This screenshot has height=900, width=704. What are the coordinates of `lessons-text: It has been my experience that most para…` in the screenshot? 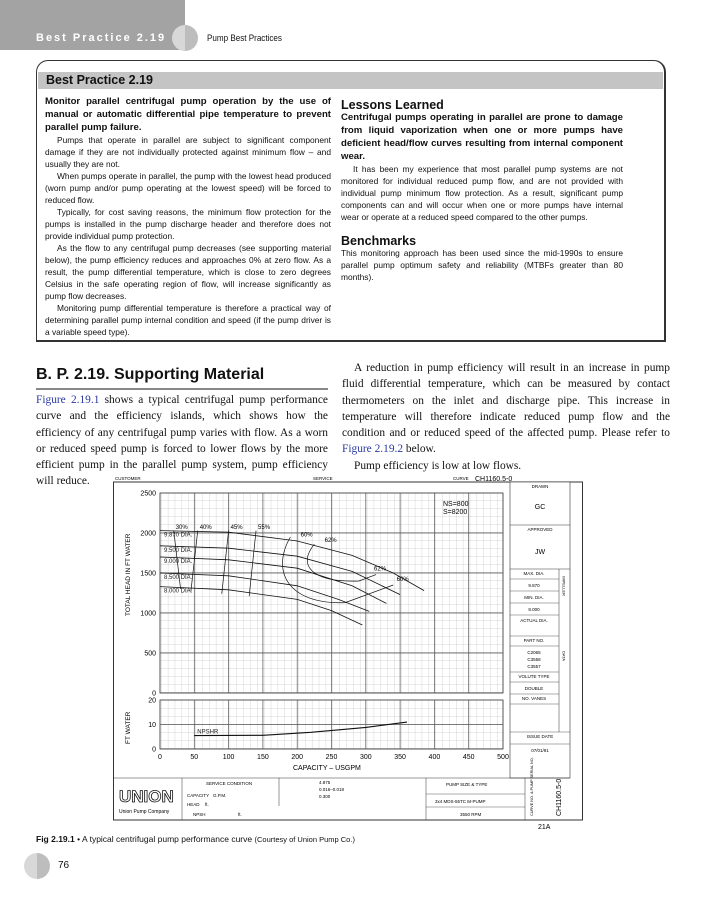 It's located at (482, 193).